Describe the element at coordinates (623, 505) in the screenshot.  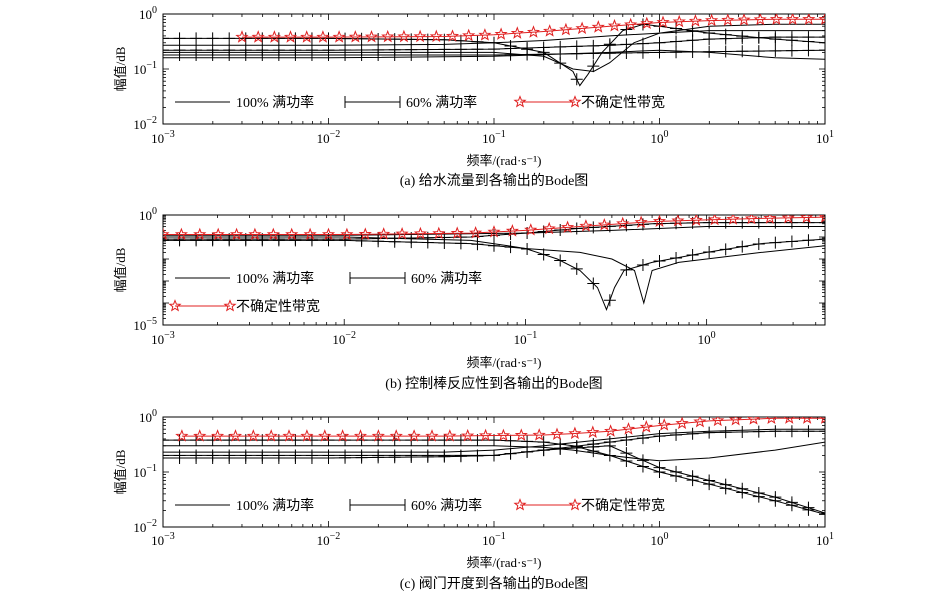
I see `legend-label: 不确定性带宽` at that location.